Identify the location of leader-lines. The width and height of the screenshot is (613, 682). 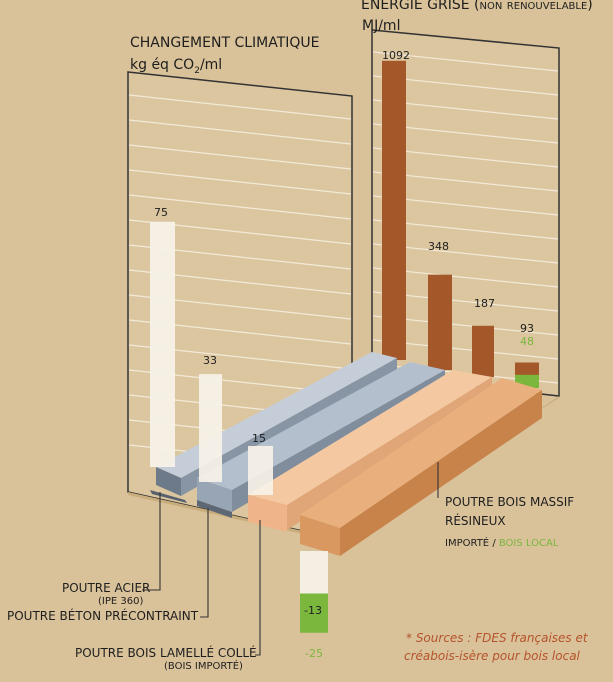
(290, 559).